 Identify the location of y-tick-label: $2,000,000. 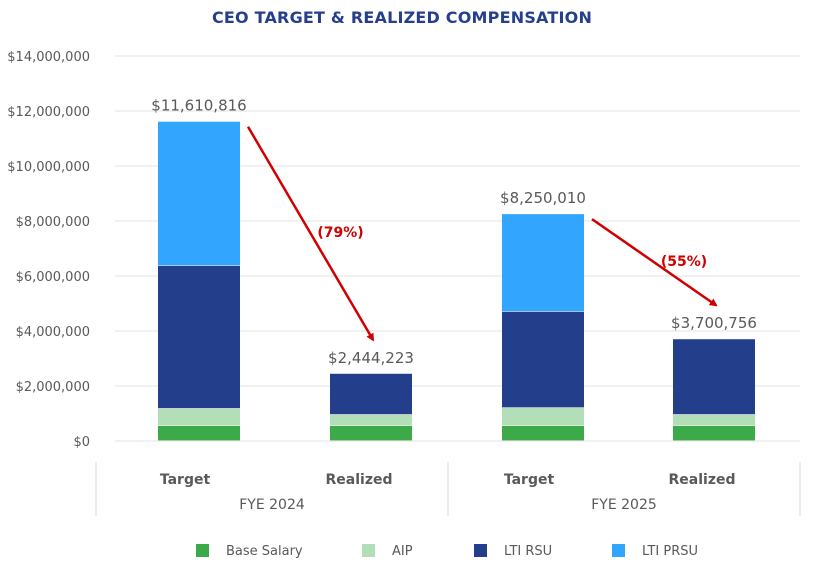
(53, 387).